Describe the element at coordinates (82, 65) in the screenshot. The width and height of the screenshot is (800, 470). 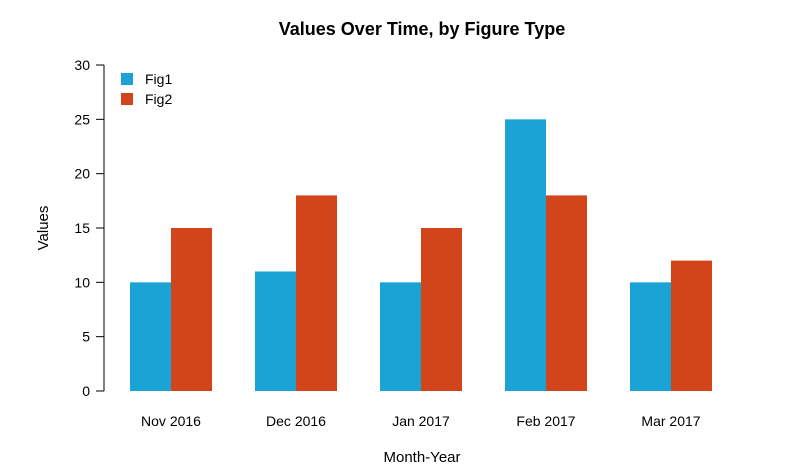
I see `y-tick-label: 30` at that location.